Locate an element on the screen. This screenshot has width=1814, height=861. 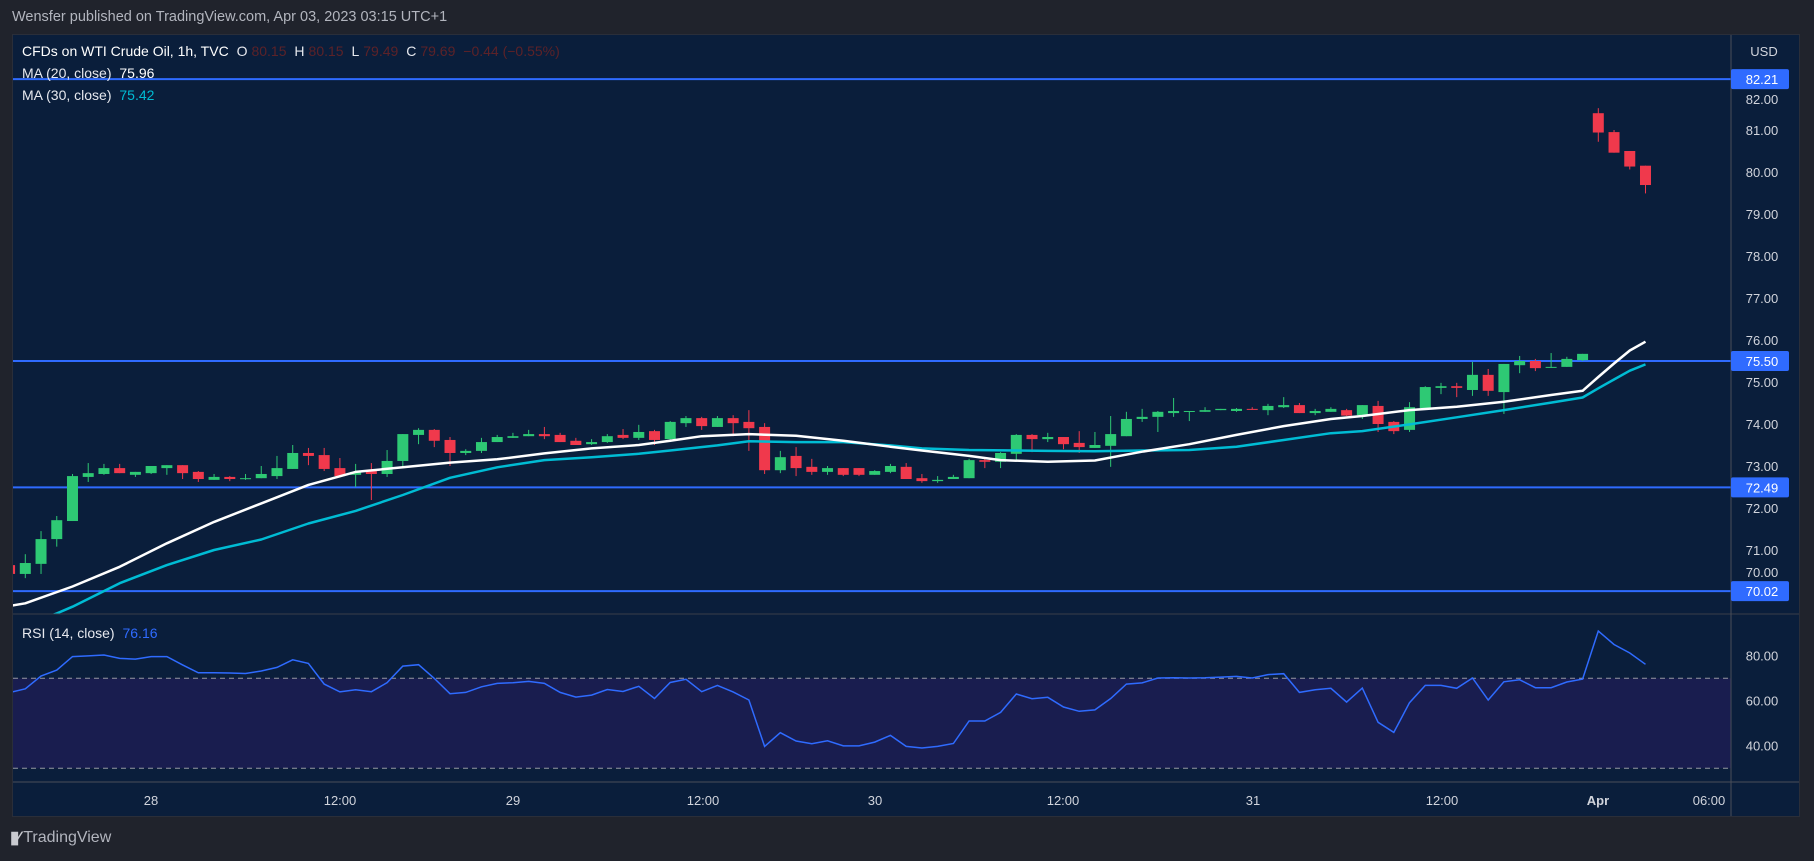
price-tick-label: 75.00 is located at coordinates (1762, 382).